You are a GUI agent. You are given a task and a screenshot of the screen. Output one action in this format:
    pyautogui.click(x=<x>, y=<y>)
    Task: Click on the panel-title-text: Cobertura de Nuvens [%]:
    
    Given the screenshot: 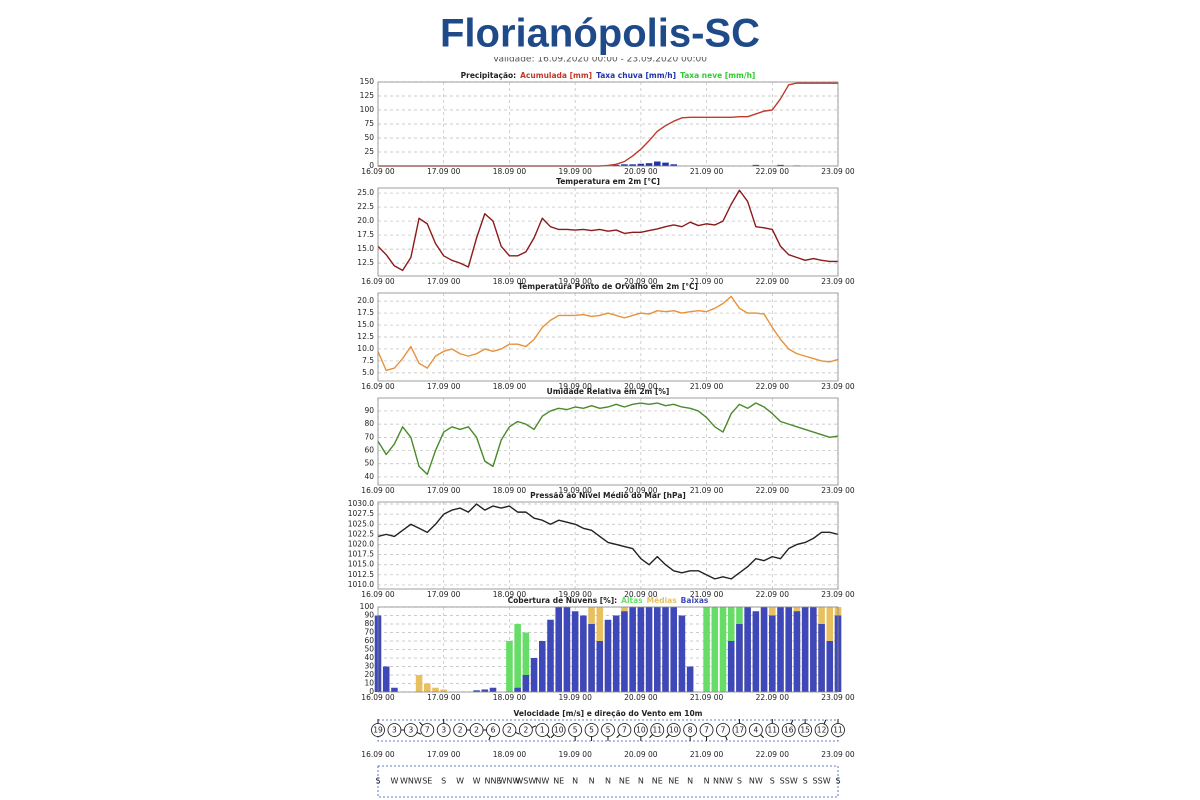 What is the action you would take?
    pyautogui.click(x=563, y=600)
    